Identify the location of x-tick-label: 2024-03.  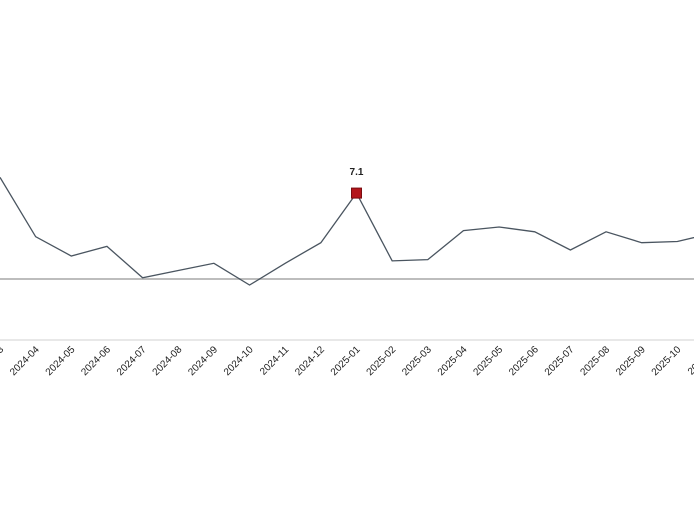
(3, 361).